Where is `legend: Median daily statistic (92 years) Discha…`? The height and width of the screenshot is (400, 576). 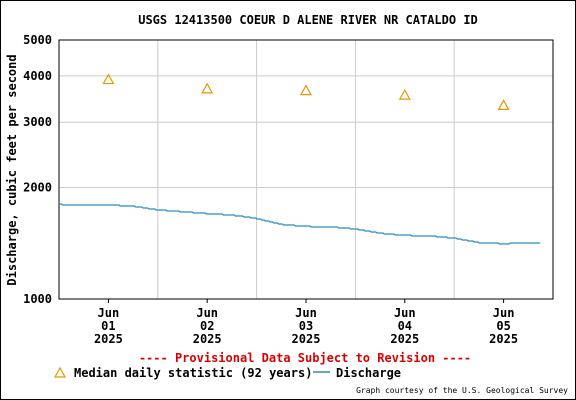
legend: Median daily statistic (92 years) Discha… is located at coordinates (227, 373).